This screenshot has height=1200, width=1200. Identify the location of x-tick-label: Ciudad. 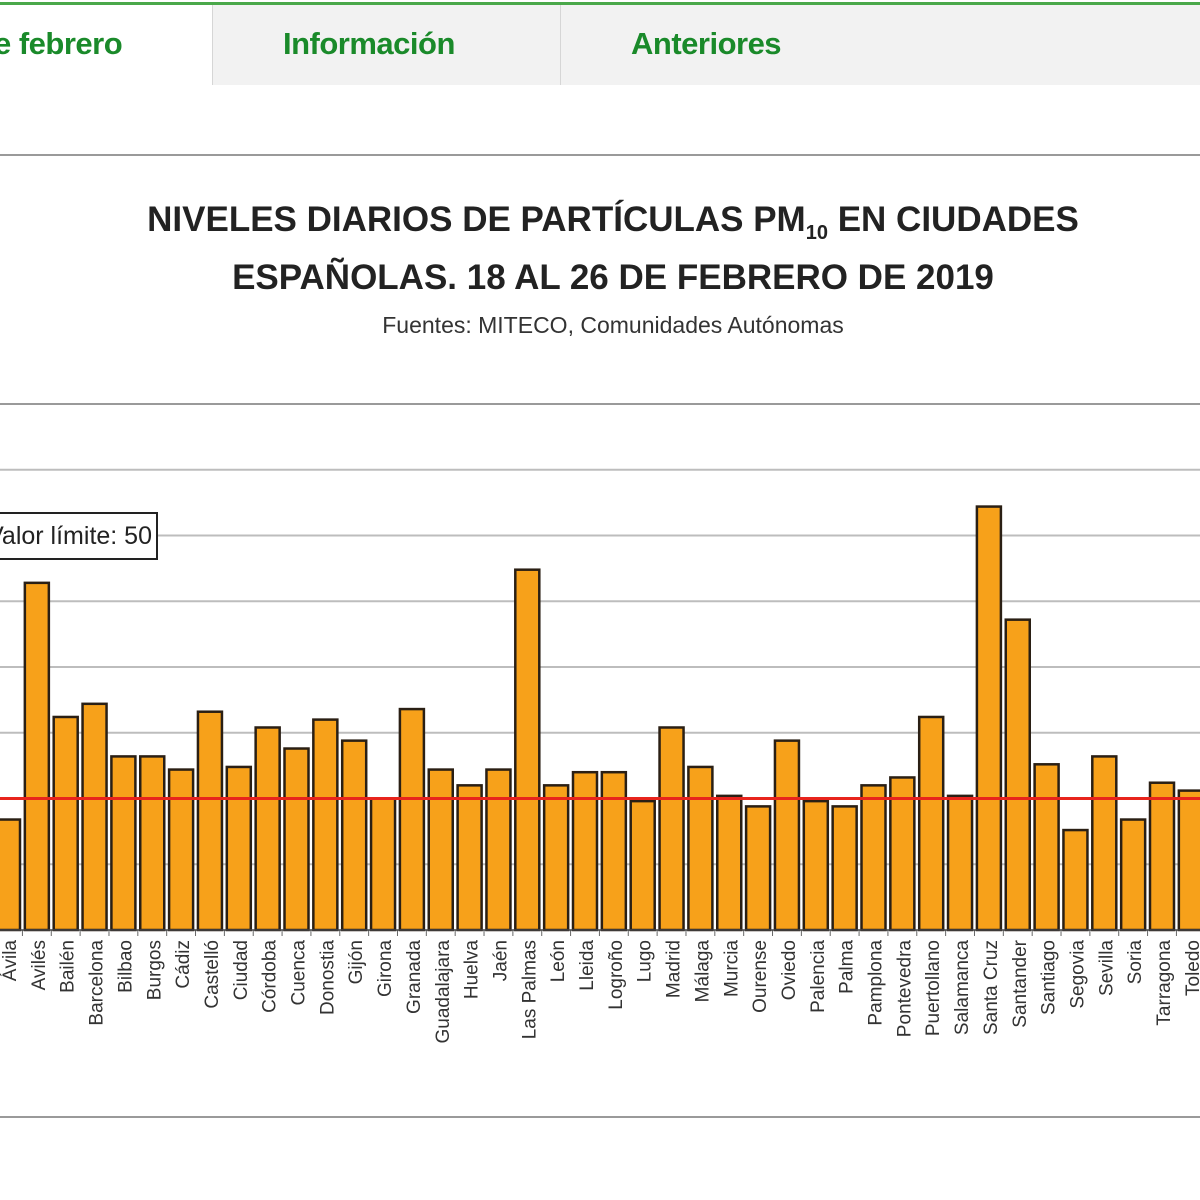
(241, 970).